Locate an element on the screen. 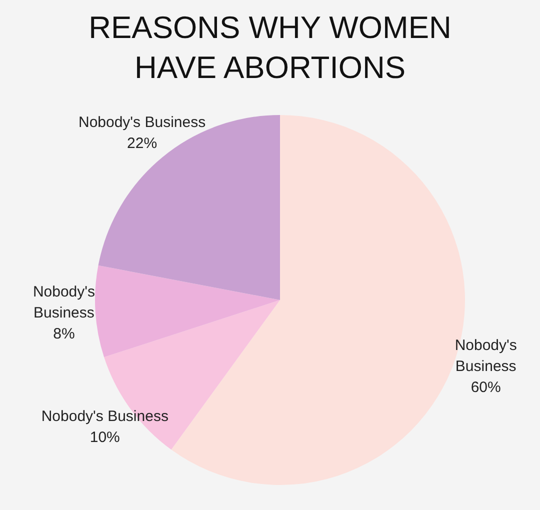  data-label: 22% is located at coordinates (142, 143).